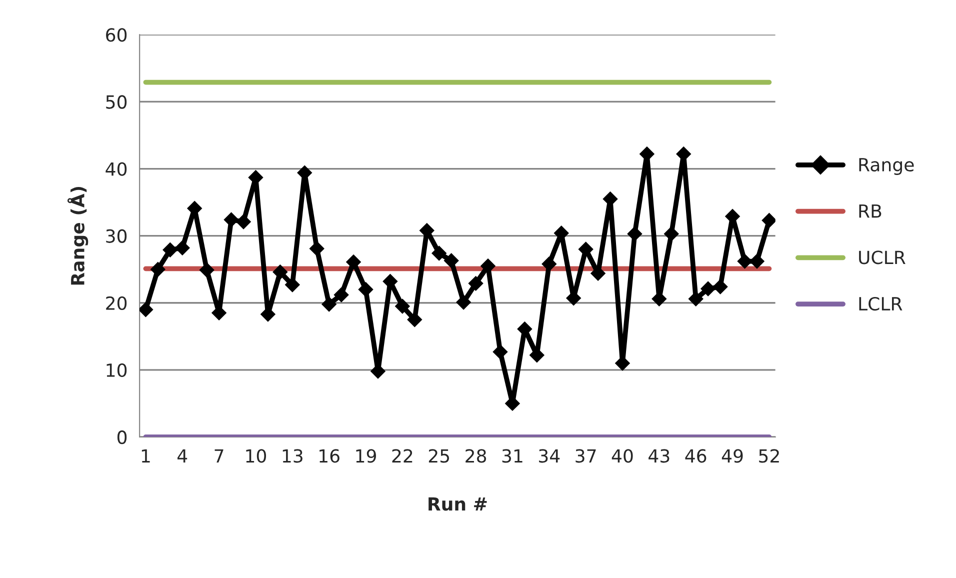  Describe the element at coordinates (256, 456) in the screenshot. I see `x-tick-label: 10` at that location.